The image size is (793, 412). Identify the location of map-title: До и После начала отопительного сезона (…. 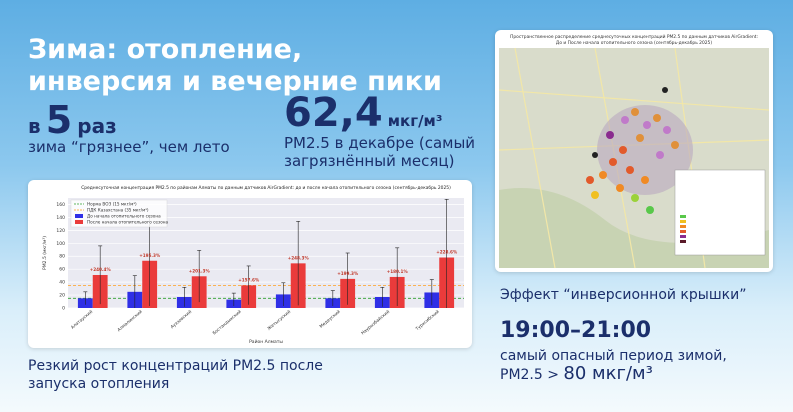
(634, 42).